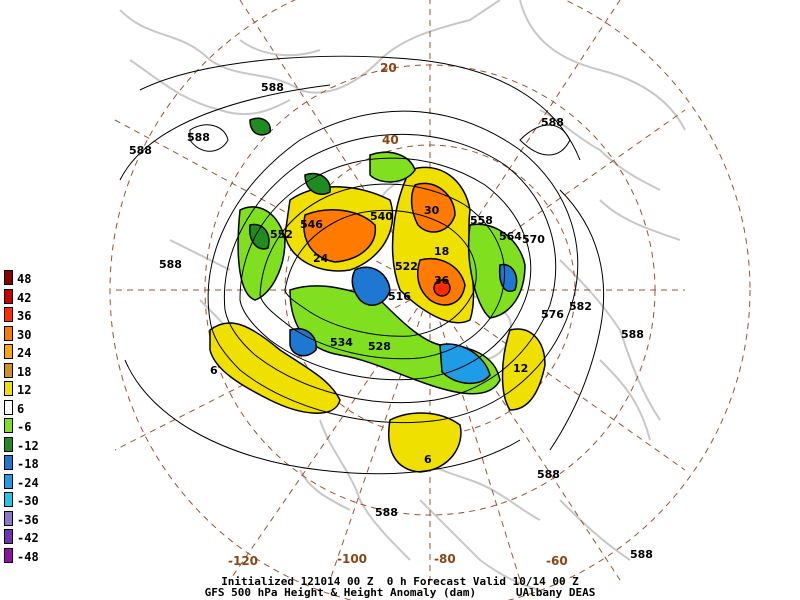  What do you see at coordinates (28, 464) in the screenshot?
I see `legend-label: -18` at bounding box center [28, 464].